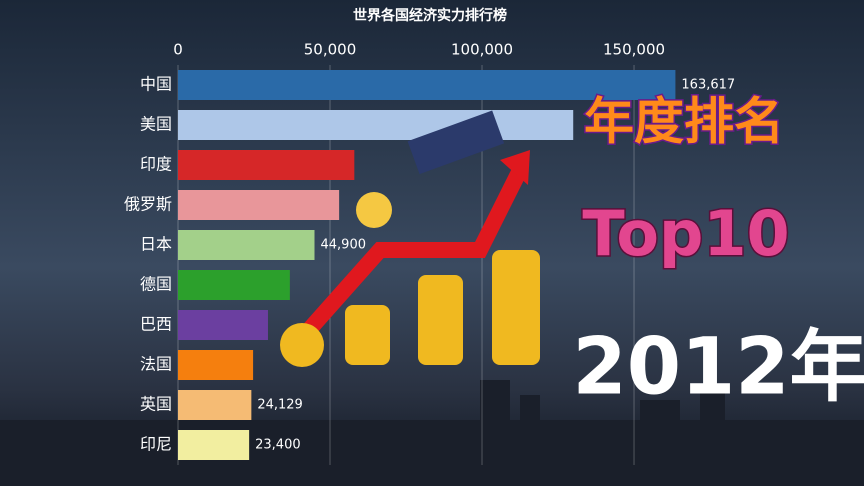 The height and width of the screenshot is (486, 864). Describe the element at coordinates (148, 204) in the screenshot. I see `y-tick-label: 俄罗斯` at that location.